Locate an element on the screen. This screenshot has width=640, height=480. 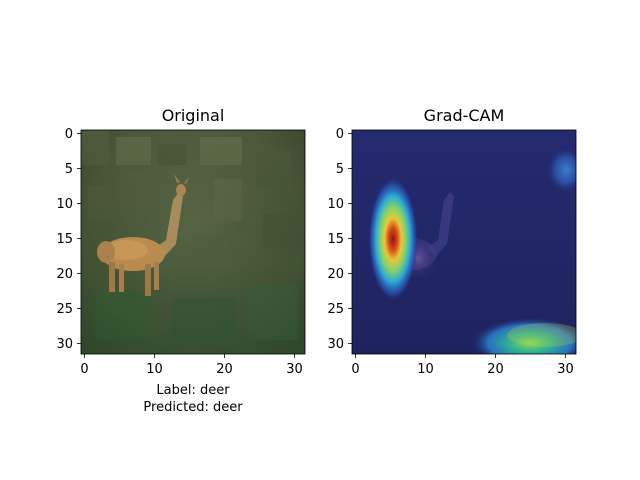
original-title: Original is located at coordinates (193, 115).